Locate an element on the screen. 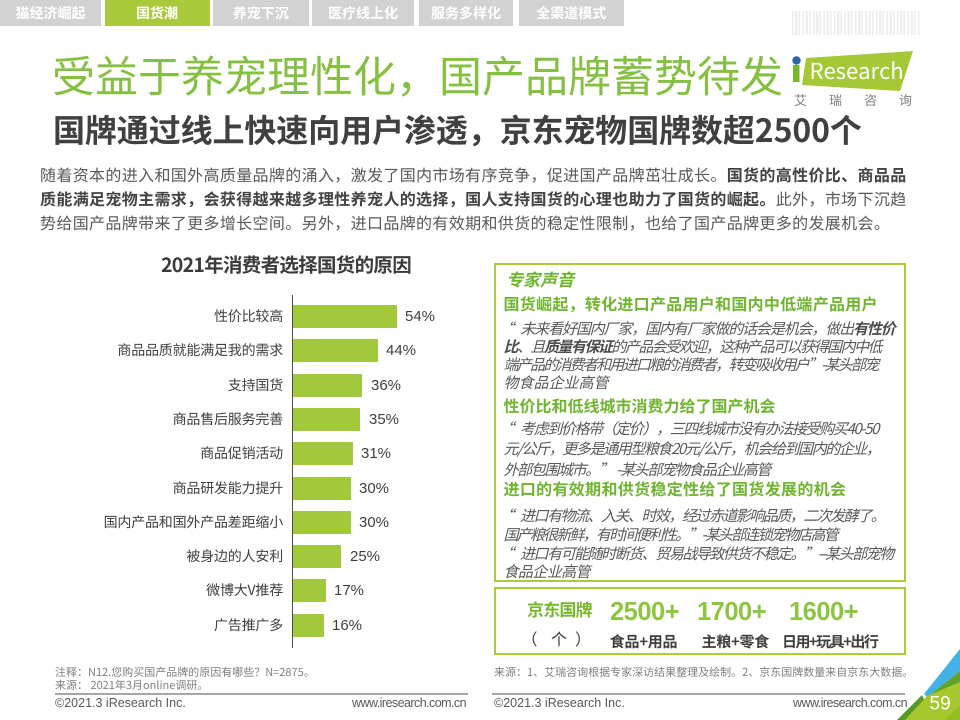 The width and height of the screenshot is (960, 720). svg-text: 59 is located at coordinates (940, 704).